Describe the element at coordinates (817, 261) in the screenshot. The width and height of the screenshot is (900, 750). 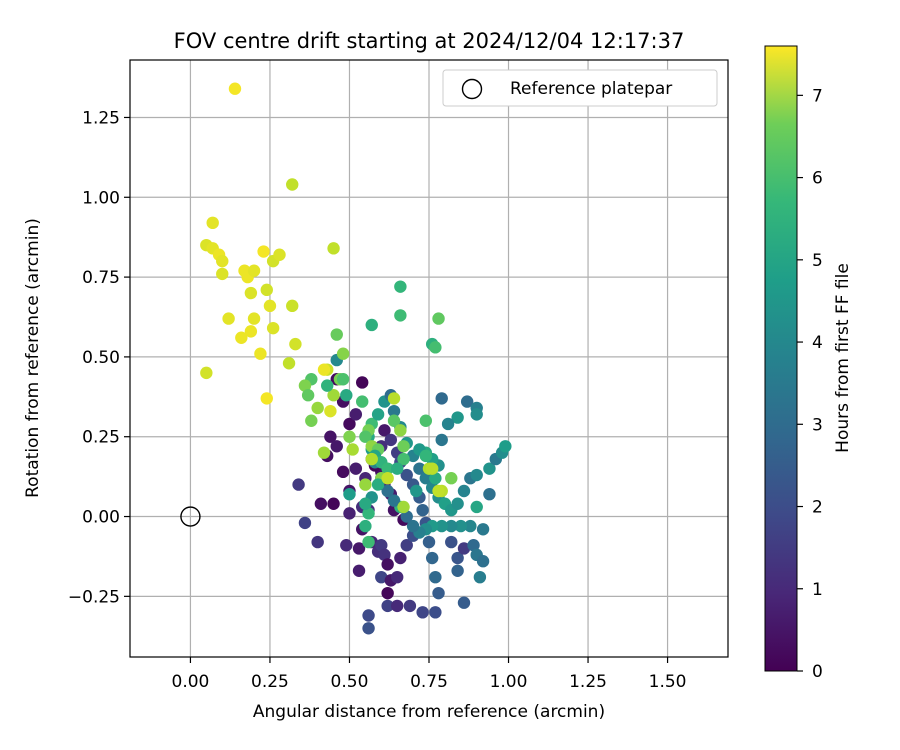
I see `colorbar-tick-label: 5` at that location.